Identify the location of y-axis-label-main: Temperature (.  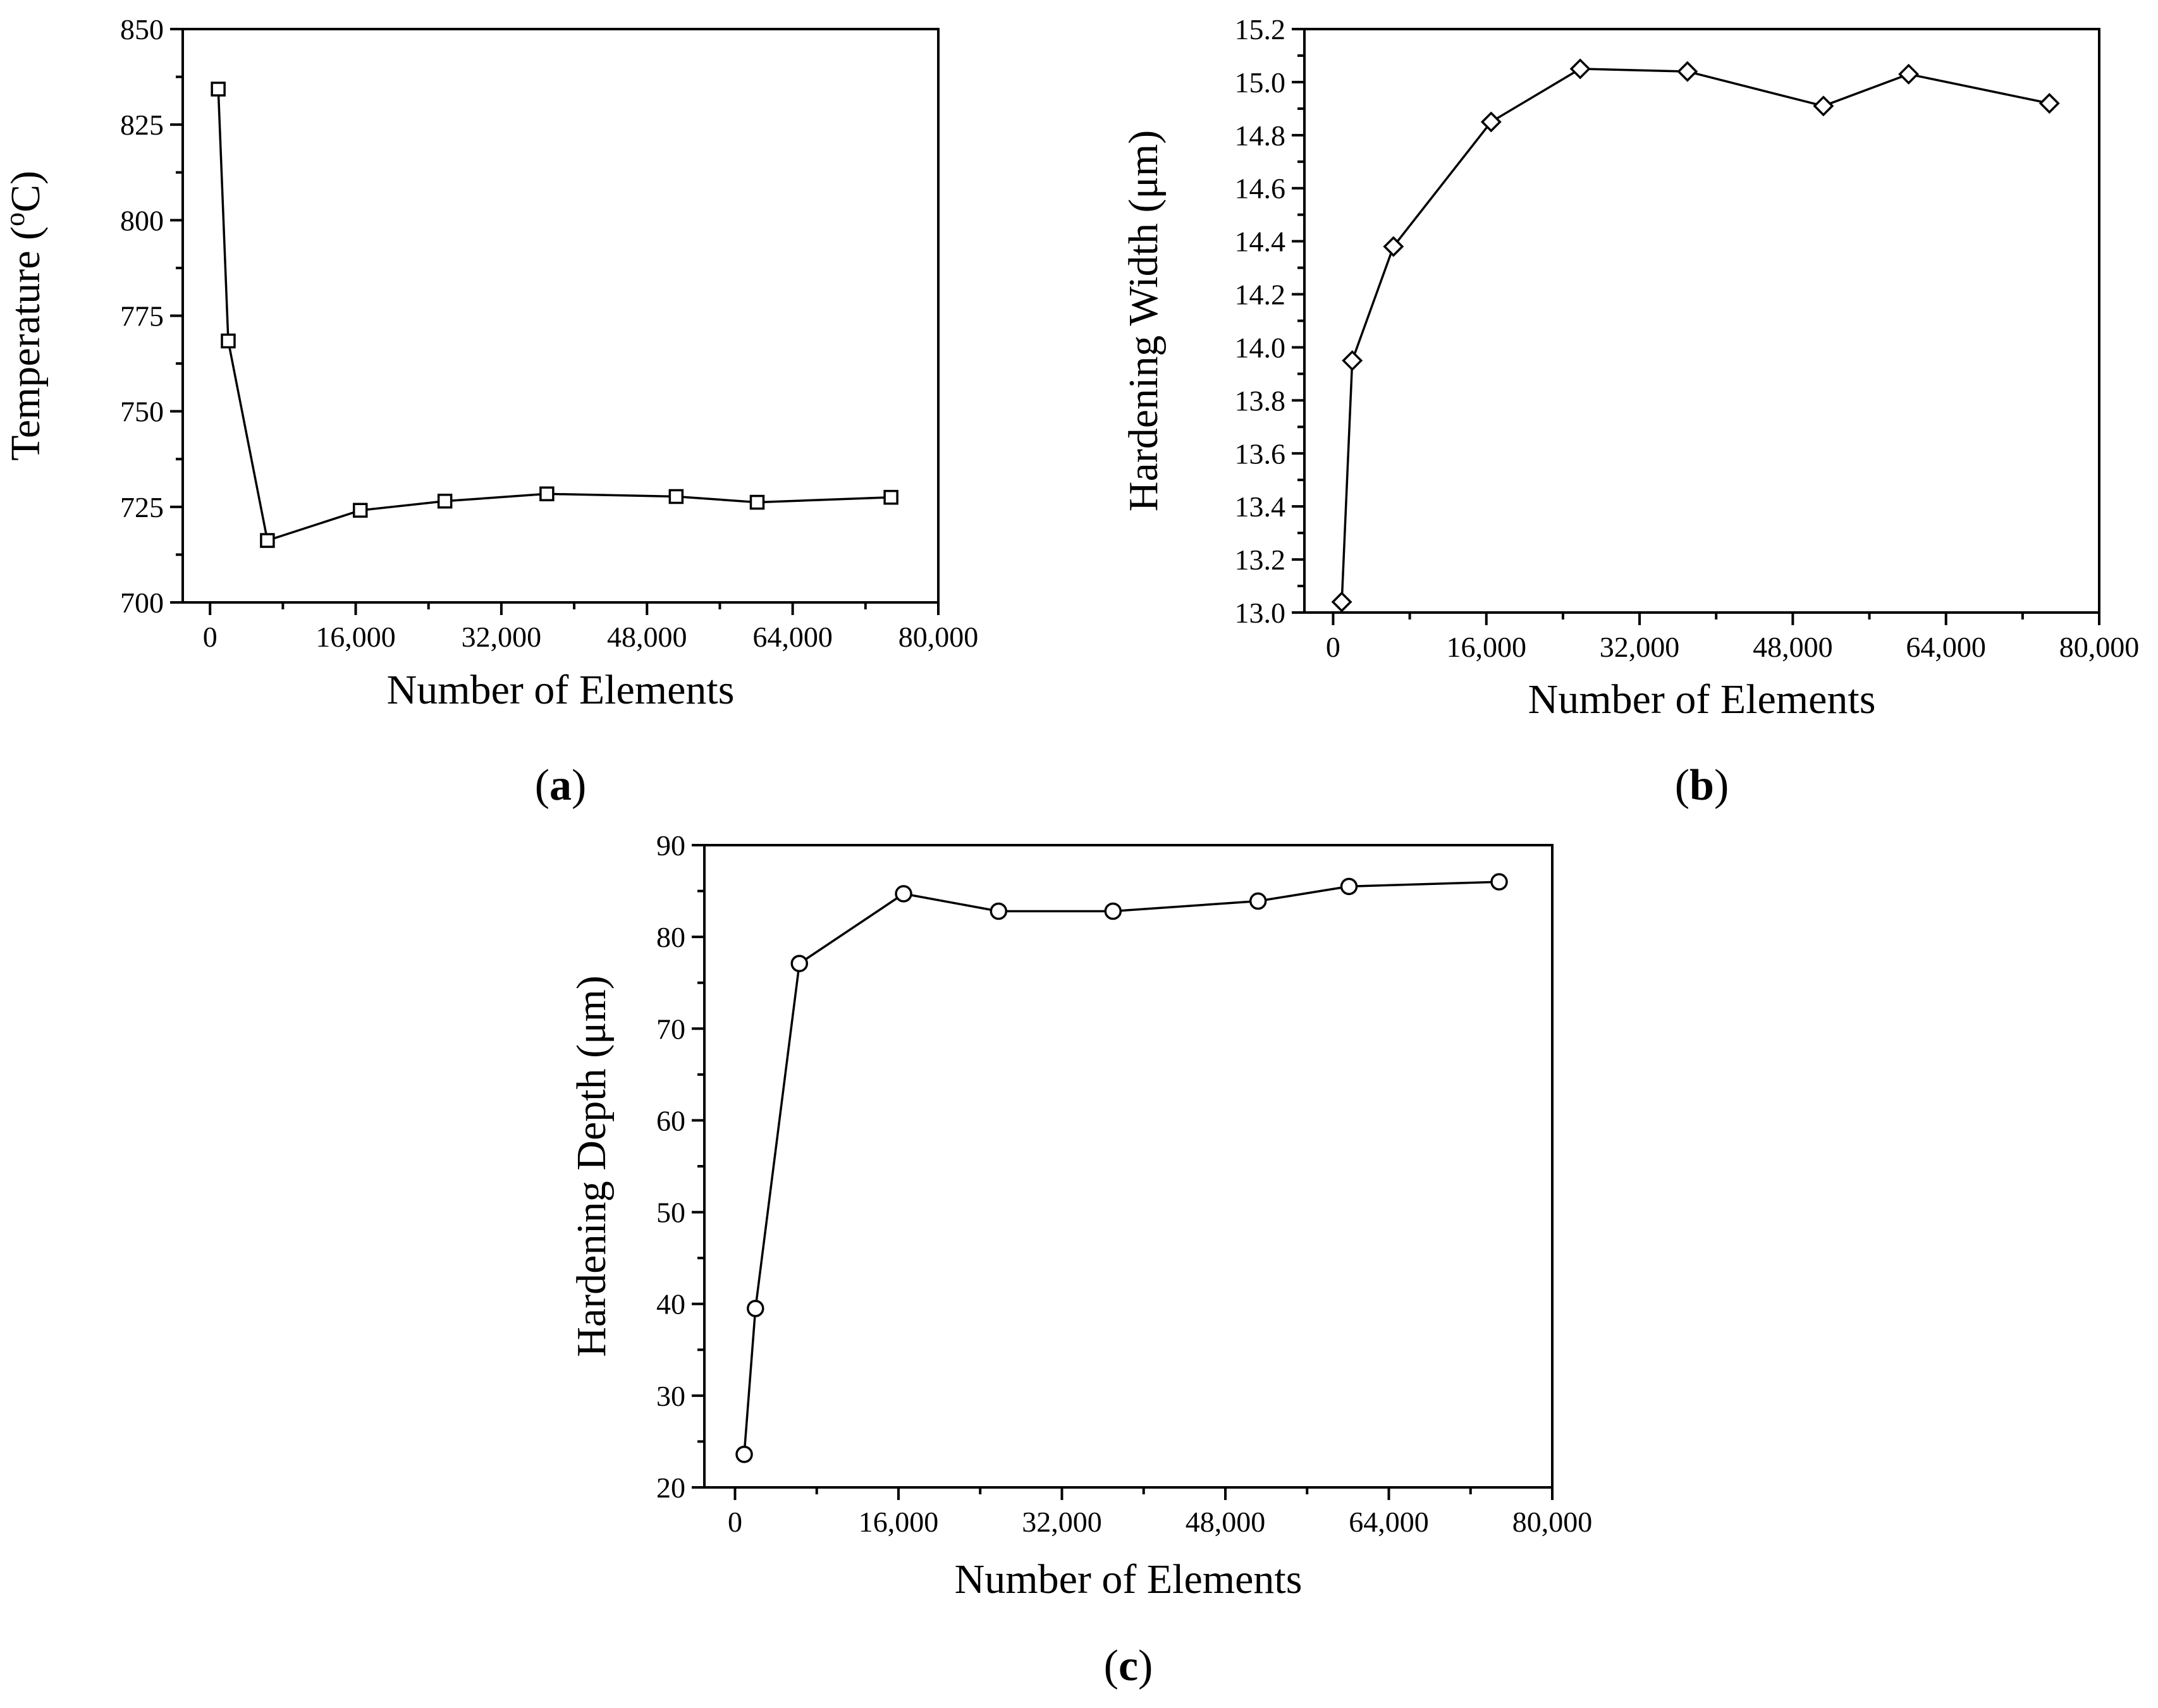
(26, 343).